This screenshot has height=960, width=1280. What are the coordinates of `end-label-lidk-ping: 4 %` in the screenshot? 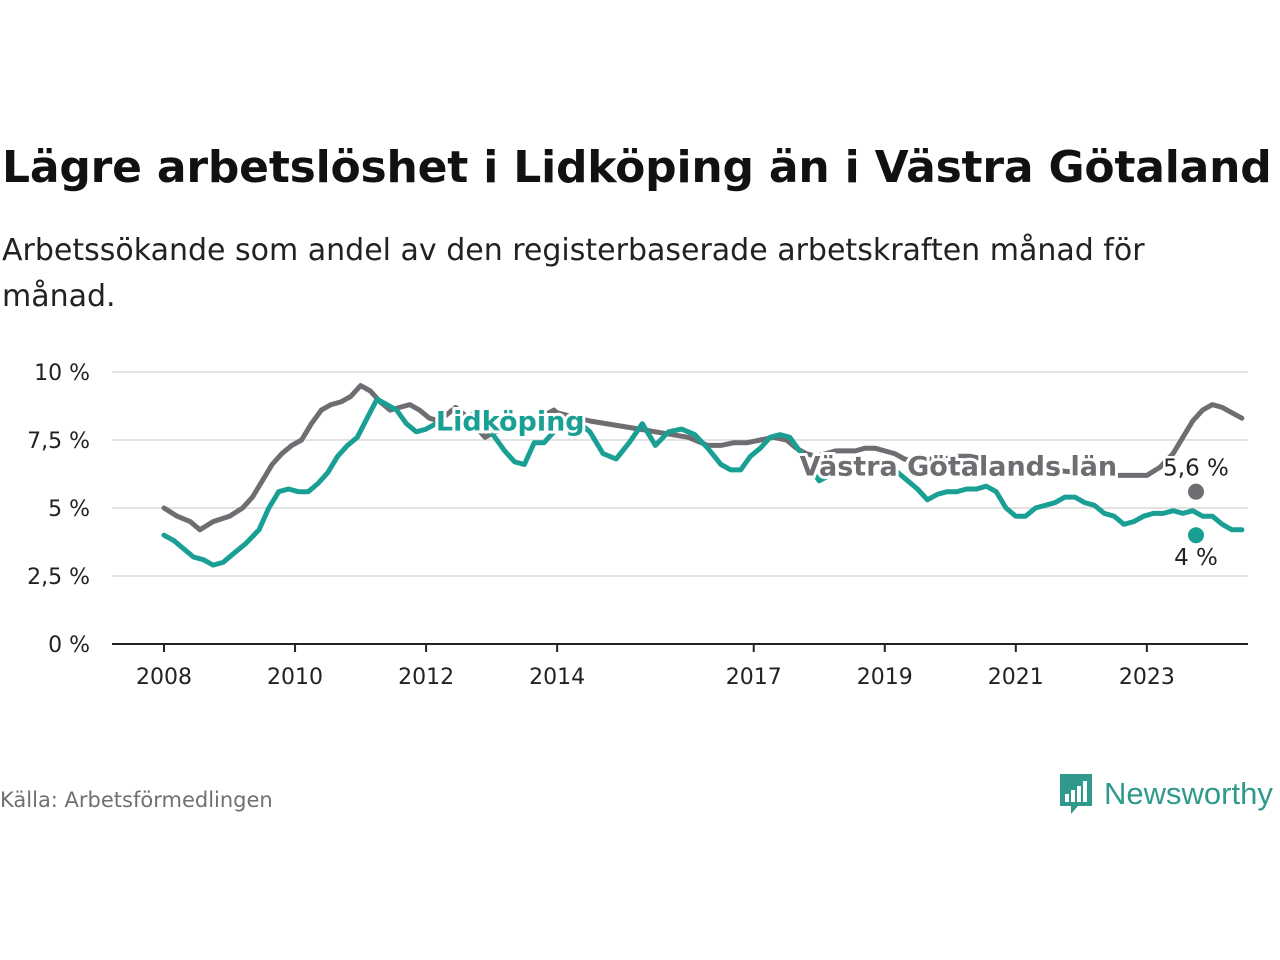 It's located at (1196, 558).